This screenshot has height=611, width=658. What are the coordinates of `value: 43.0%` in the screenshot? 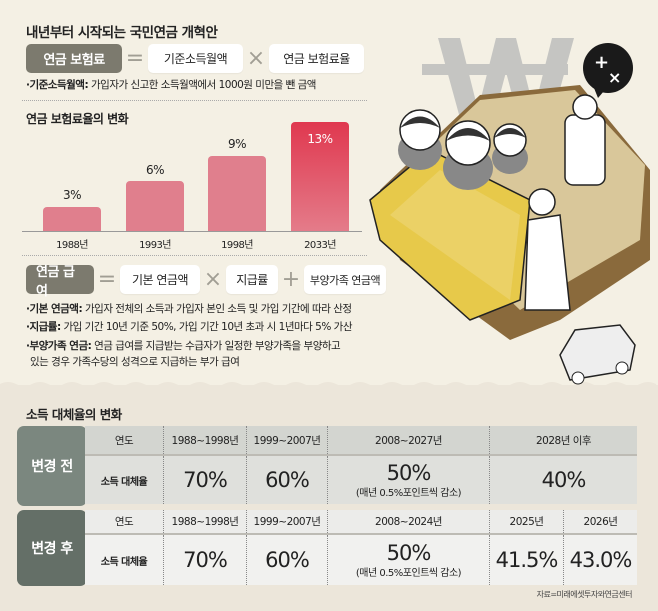 It's located at (601, 560).